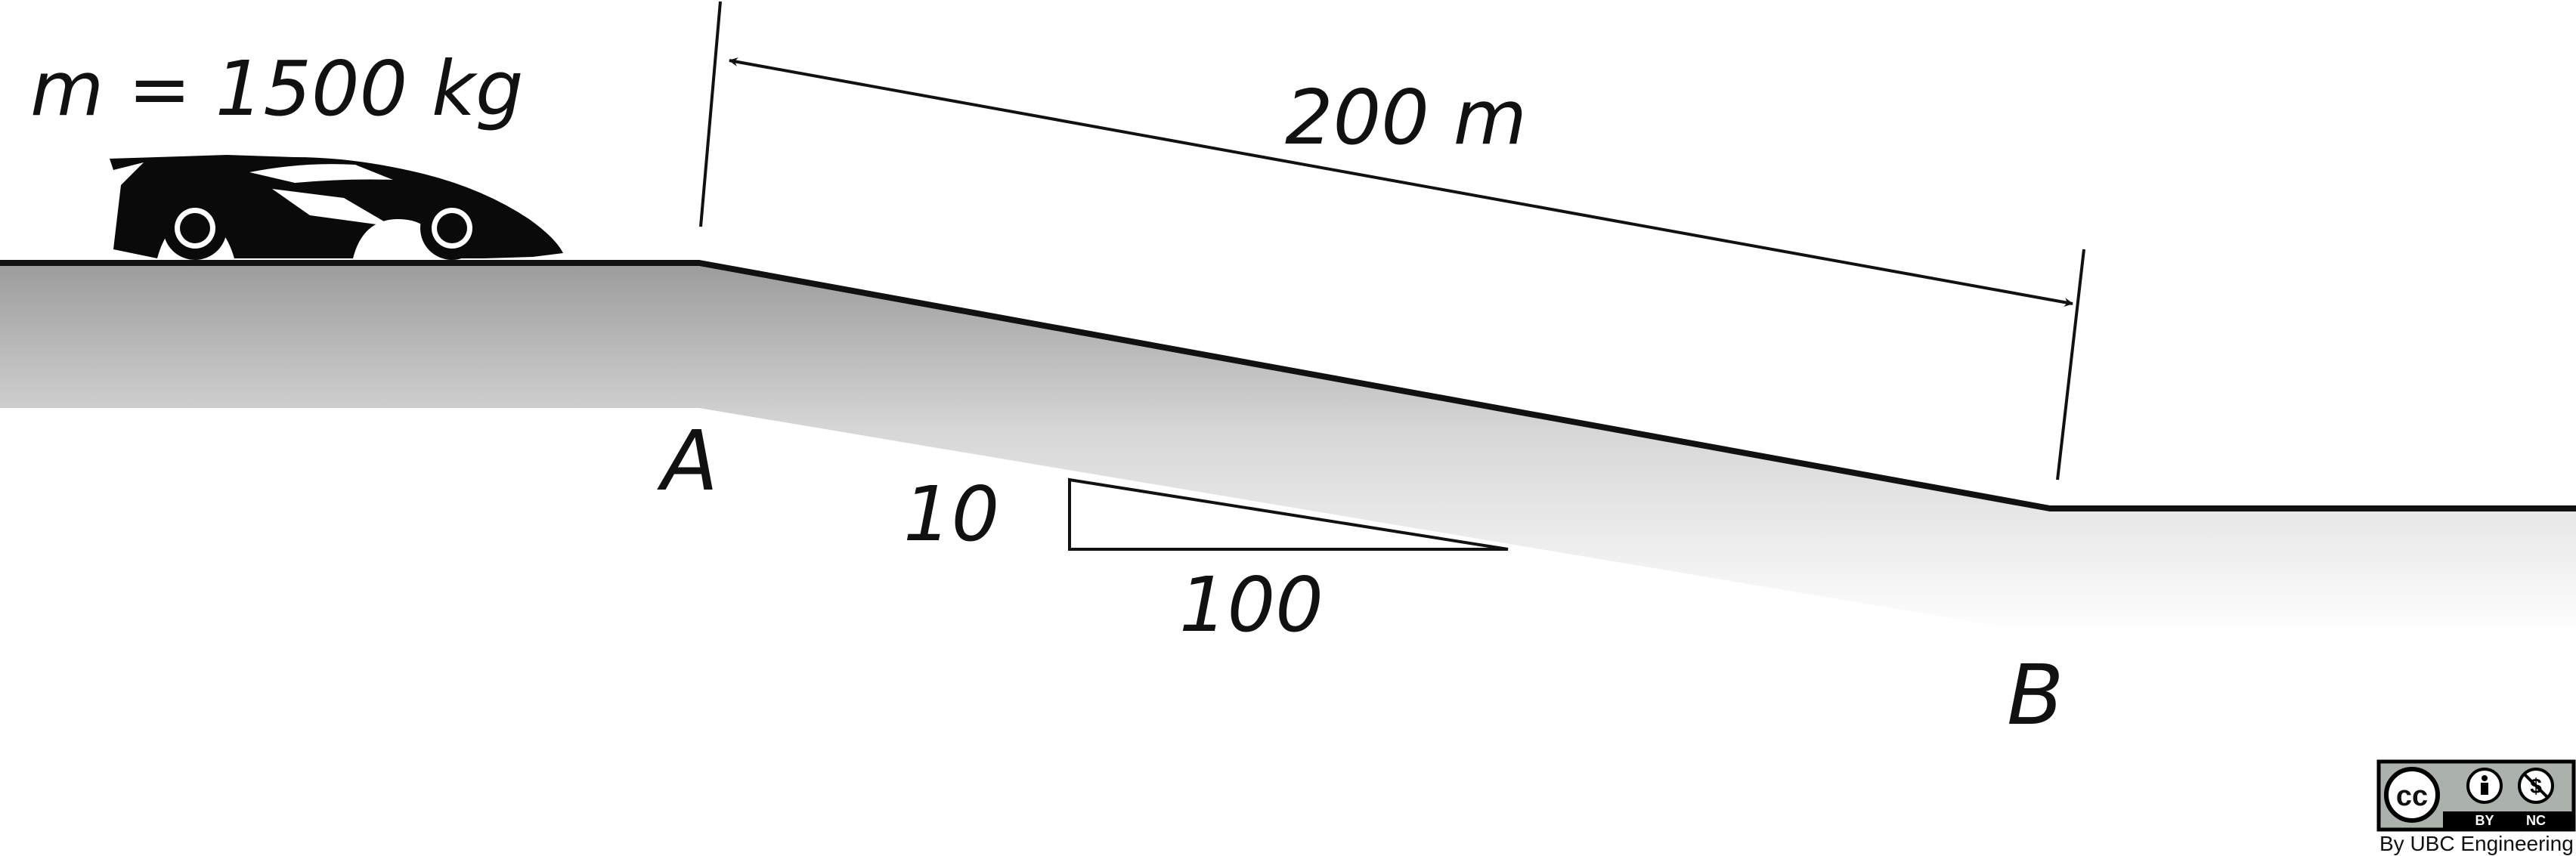 The height and width of the screenshot is (856, 2576). Describe the element at coordinates (1288, 514) in the screenshot. I see `slope-triangle` at that location.